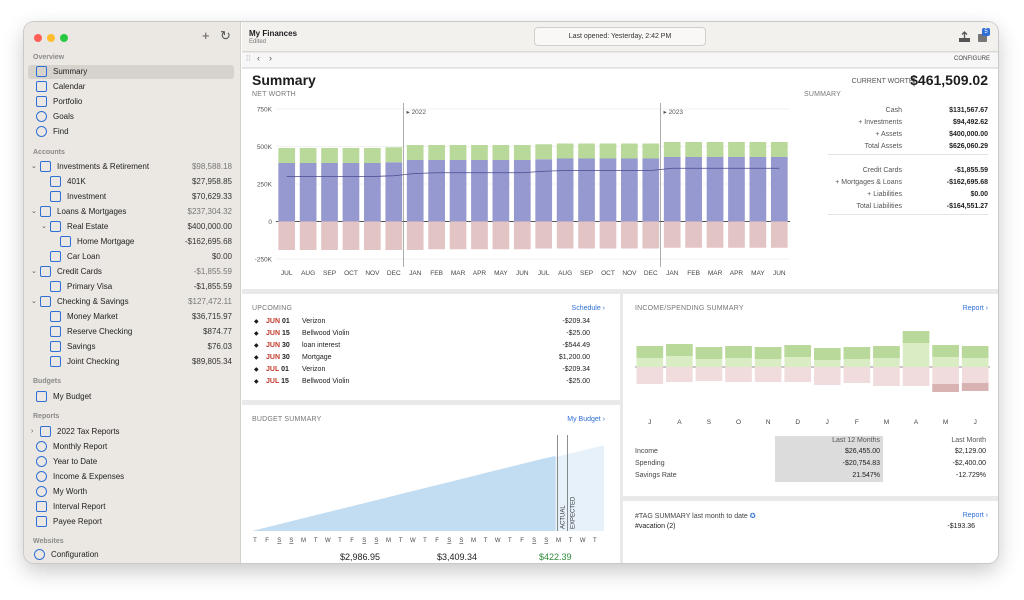  Describe the element at coordinates (586, 419) in the screenshot. I see `my-budget-link: My Budget ›` at that location.